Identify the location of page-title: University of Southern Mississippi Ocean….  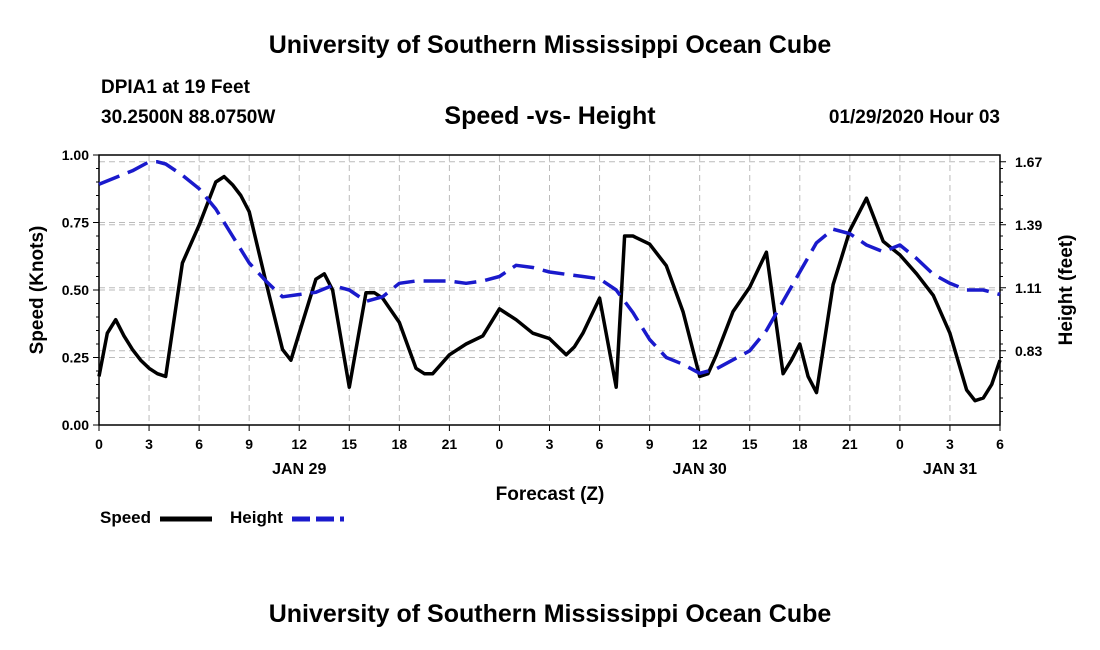
(550, 45).